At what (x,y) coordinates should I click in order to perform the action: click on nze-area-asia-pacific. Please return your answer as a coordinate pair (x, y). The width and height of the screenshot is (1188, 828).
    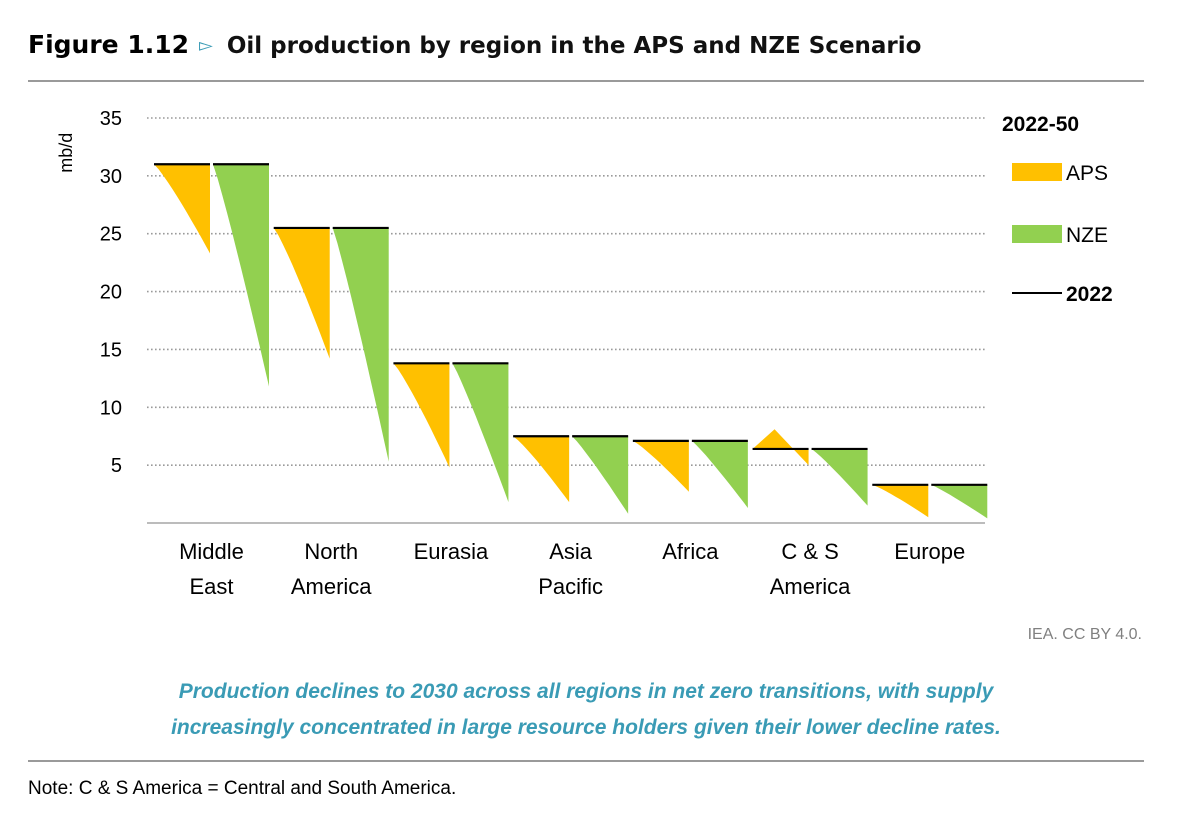
    Looking at the image, I should click on (600, 475).